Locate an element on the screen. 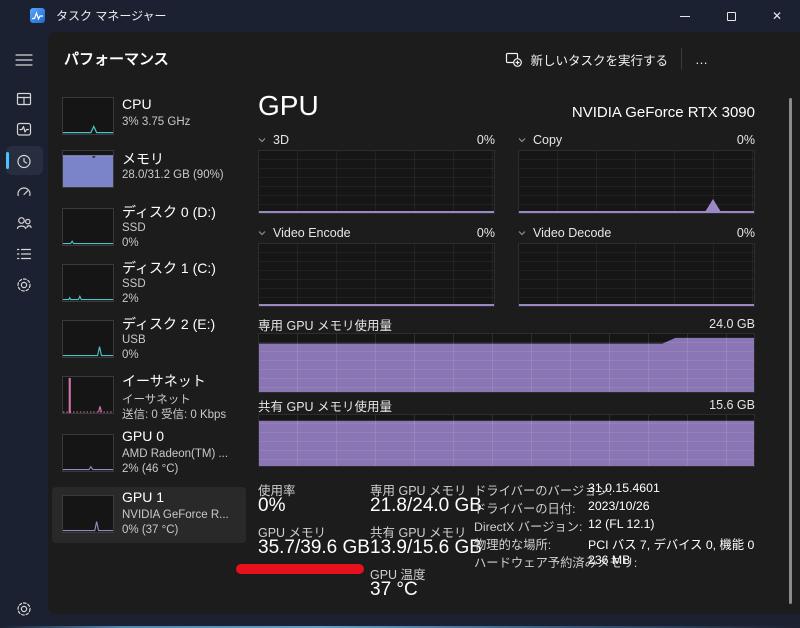 The width and height of the screenshot is (800, 628). gpu-device-name: NVIDIA GeForce RTX 3090 is located at coordinates (663, 112).